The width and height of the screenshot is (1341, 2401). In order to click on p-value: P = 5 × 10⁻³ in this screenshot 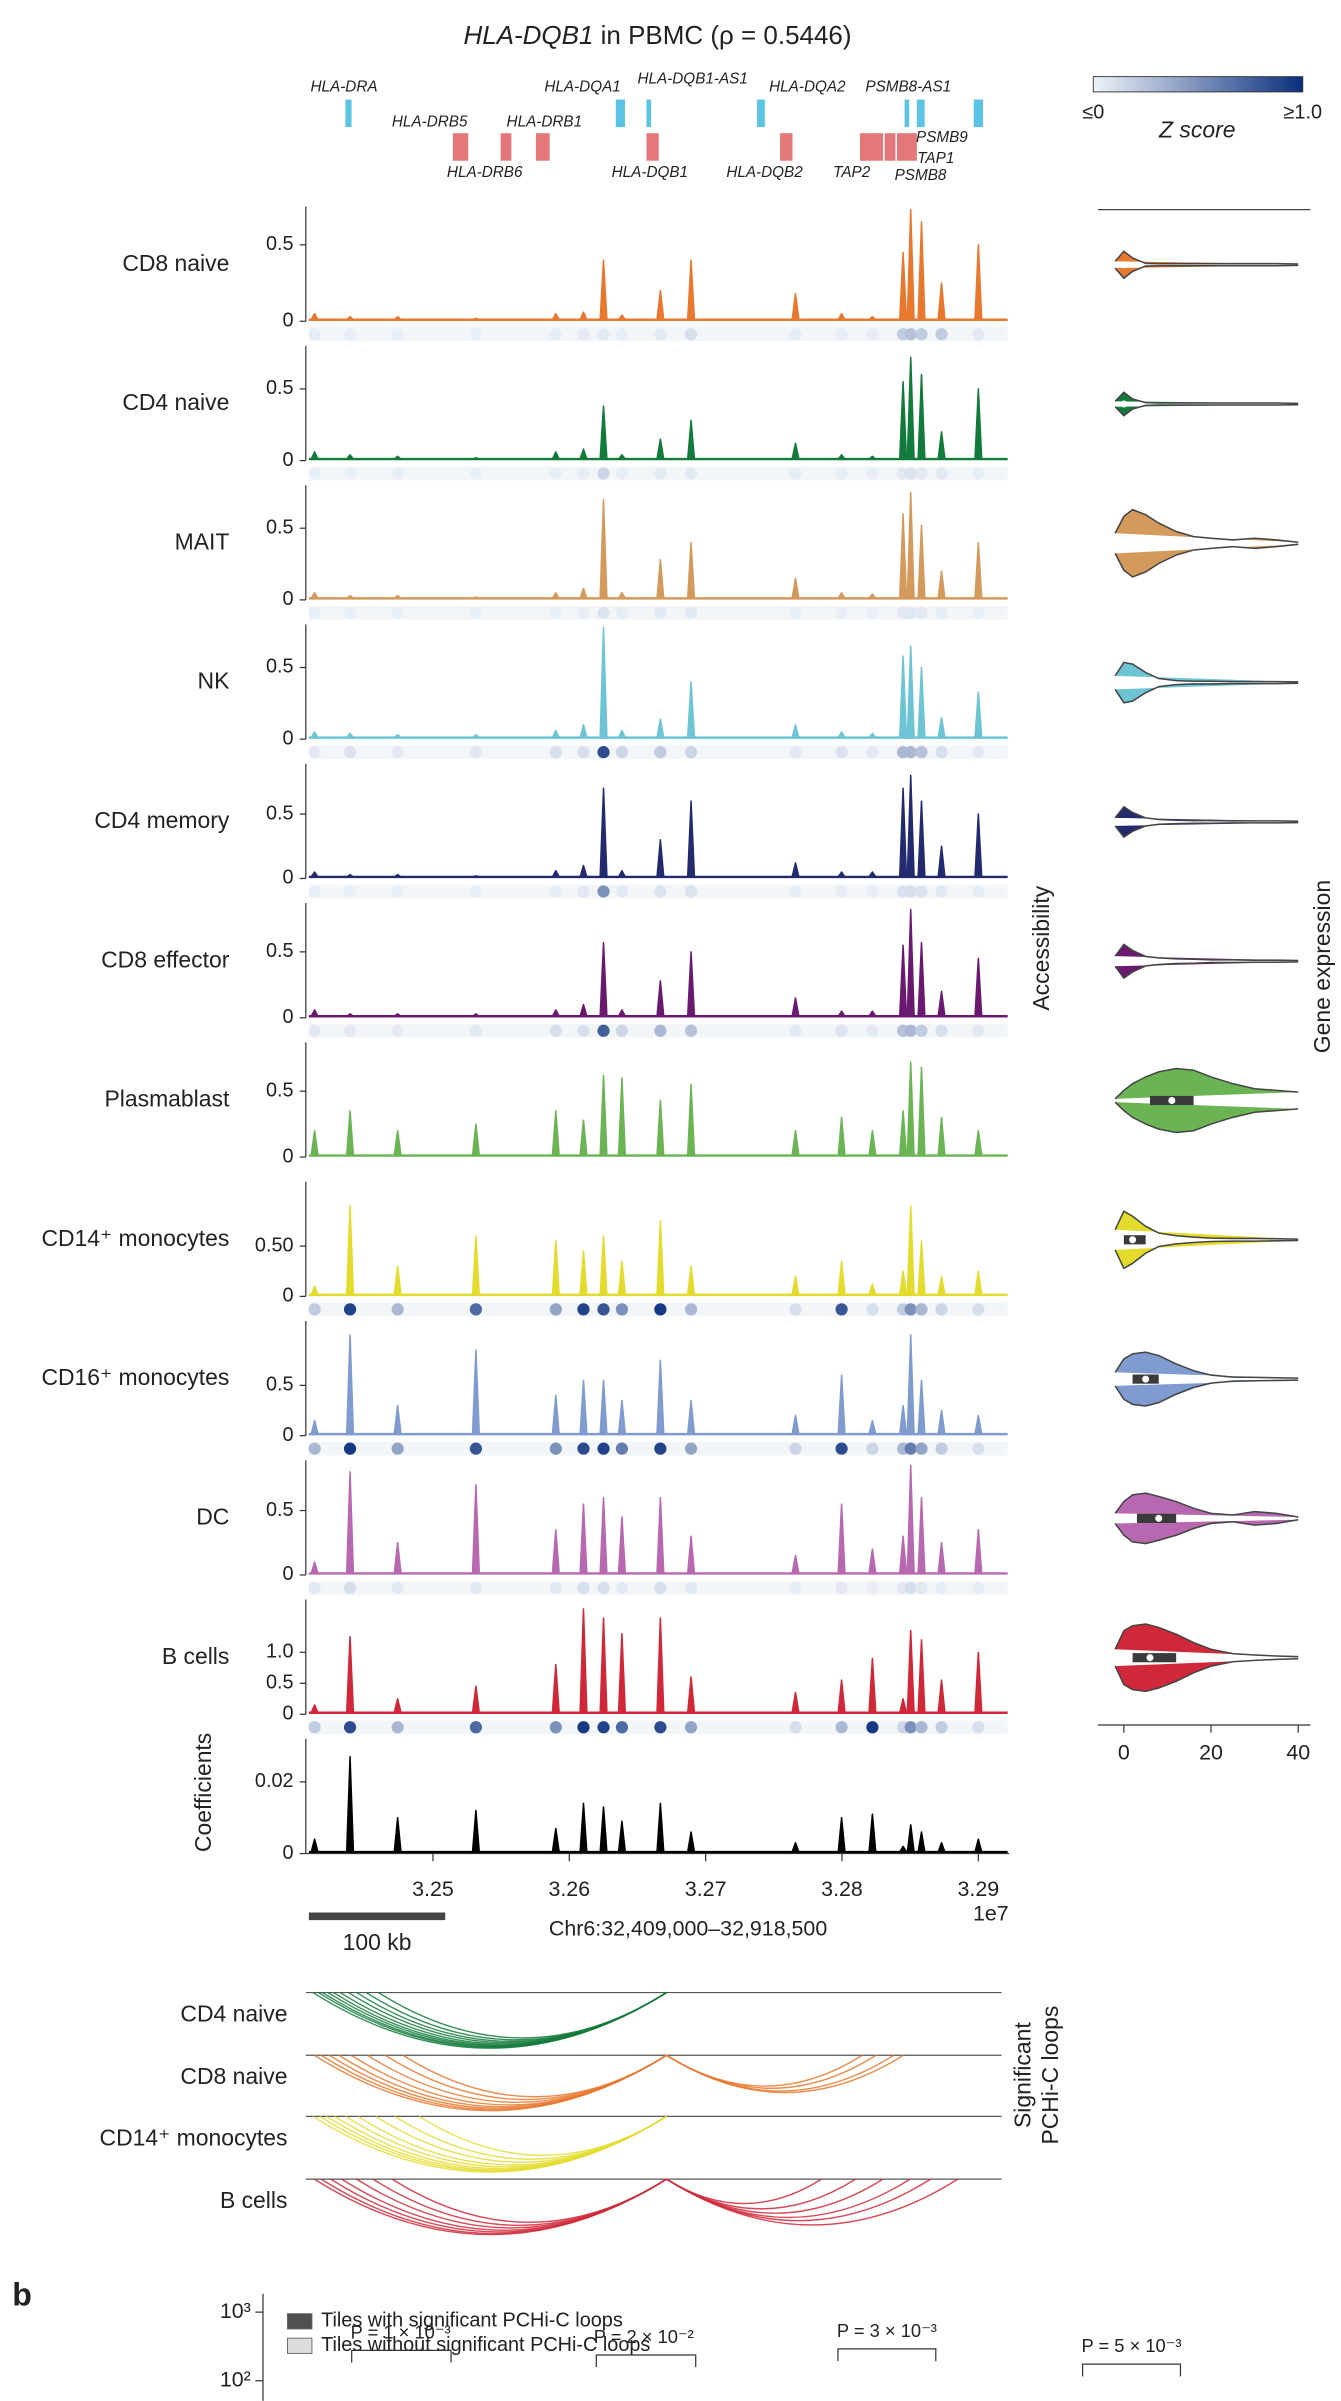, I will do `click(1132, 2345)`.